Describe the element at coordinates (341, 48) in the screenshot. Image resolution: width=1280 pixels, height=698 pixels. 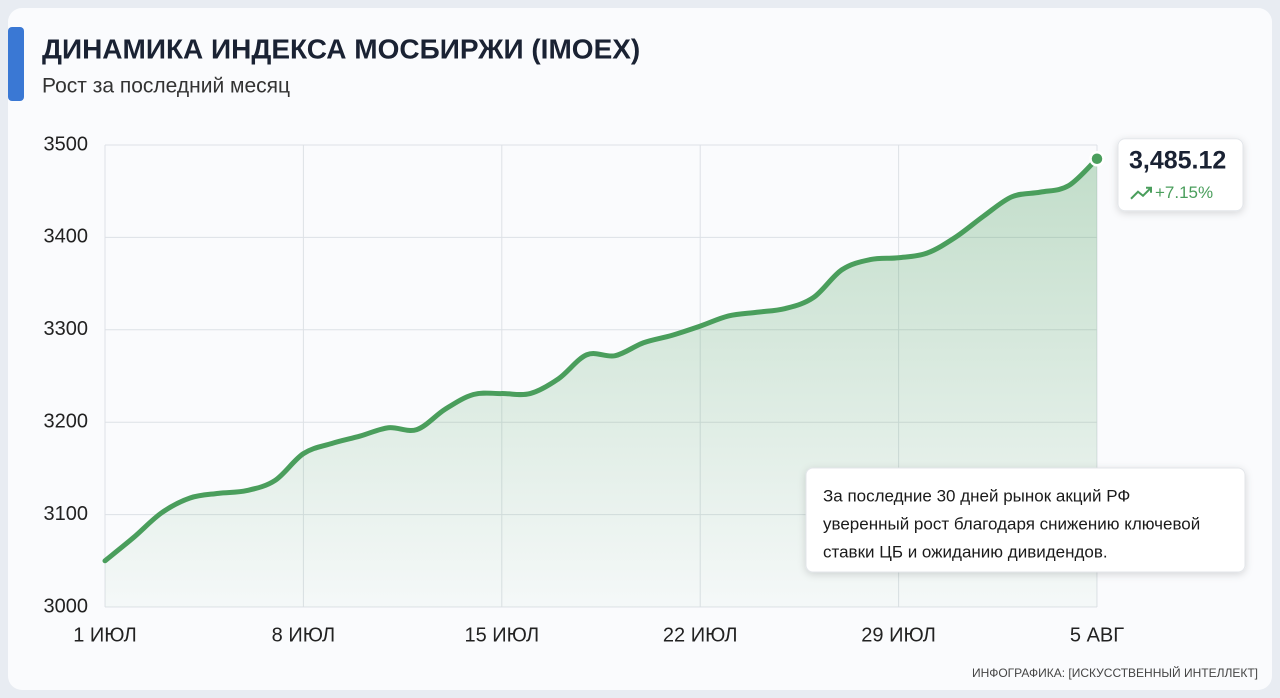
I see `chart-title: ДИНАМИКА ИНДЕКСА МОСБИРЖИ (IMOEX)` at that location.